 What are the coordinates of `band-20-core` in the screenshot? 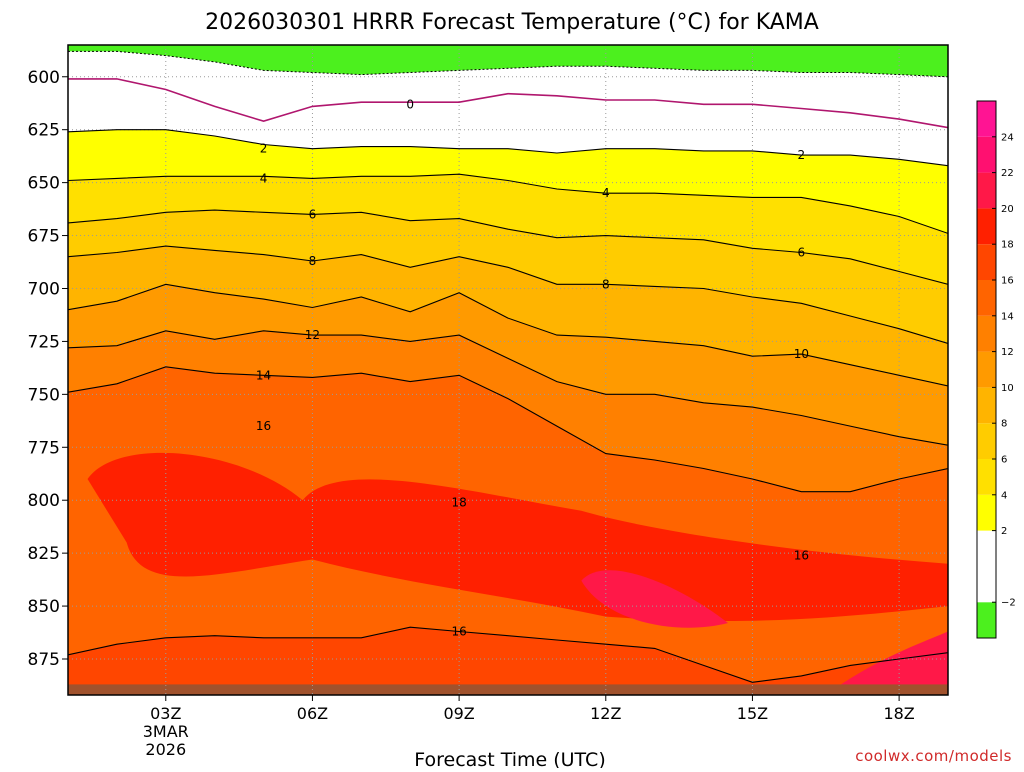 It's located at (654, 599).